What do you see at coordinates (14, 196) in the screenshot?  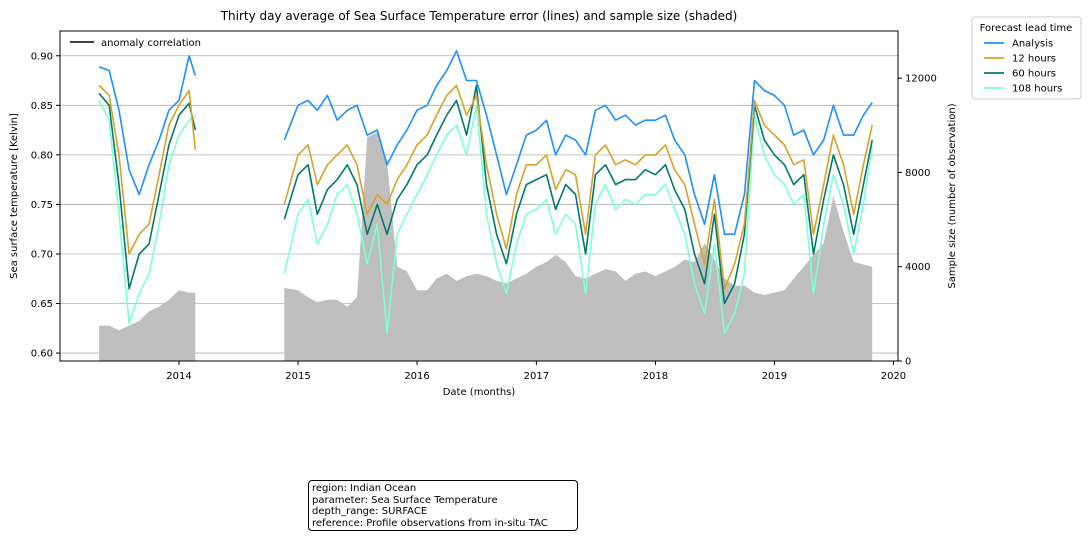 I see `y-axis-label: Sea surface temperature [Kelvin]` at bounding box center [14, 196].